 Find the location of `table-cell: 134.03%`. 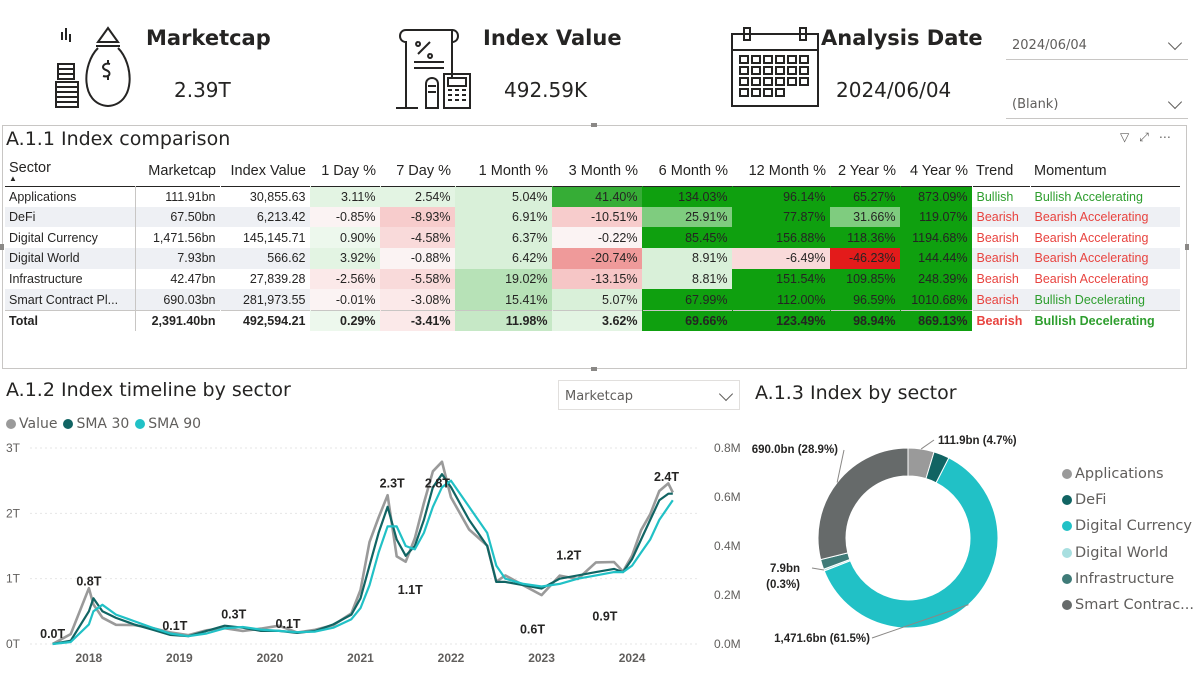

table-cell: 134.03% is located at coordinates (687, 196).